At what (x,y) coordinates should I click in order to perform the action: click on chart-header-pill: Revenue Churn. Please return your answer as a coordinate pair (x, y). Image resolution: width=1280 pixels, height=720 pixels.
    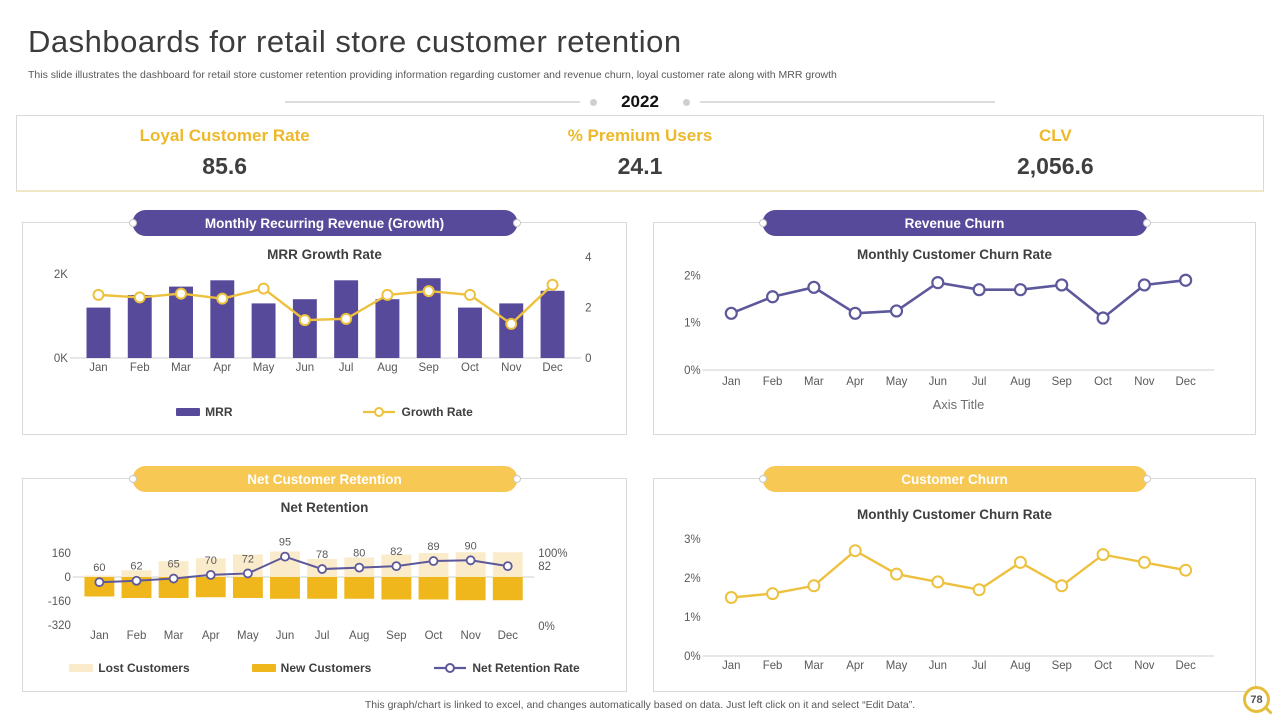
    Looking at the image, I should click on (954, 223).